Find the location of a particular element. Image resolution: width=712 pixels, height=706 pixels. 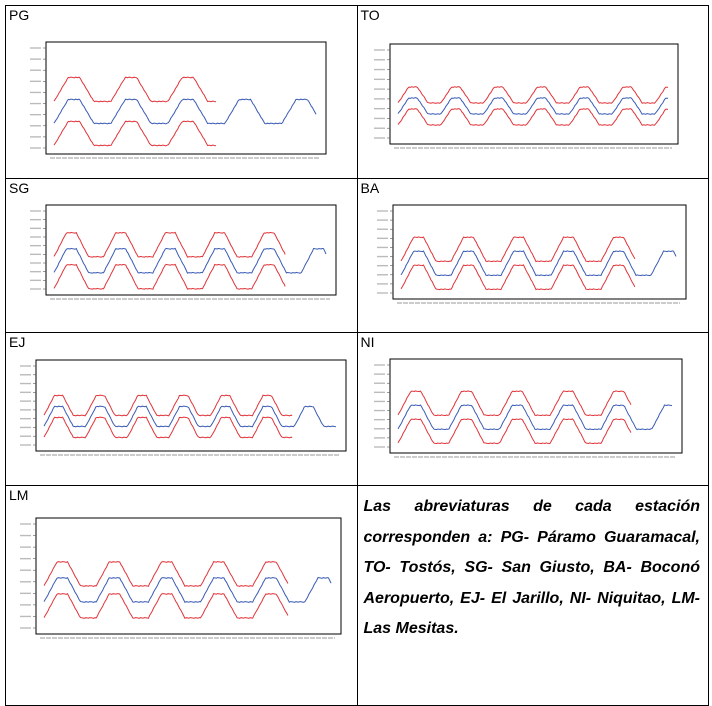

forecast-chart-ba is located at coordinates (531, 254).